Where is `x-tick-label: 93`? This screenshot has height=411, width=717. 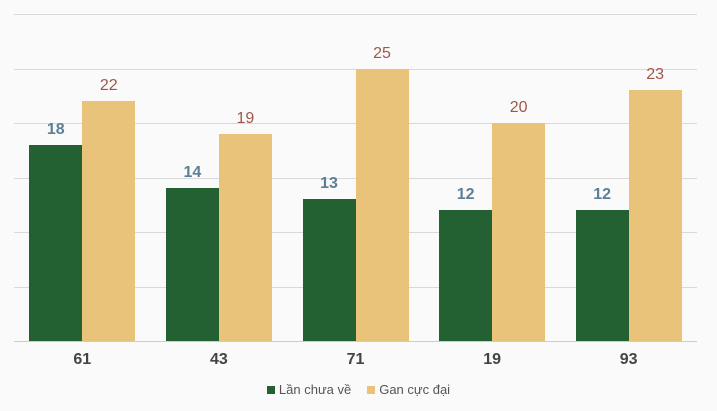 x-tick-label: 93 is located at coordinates (628, 359).